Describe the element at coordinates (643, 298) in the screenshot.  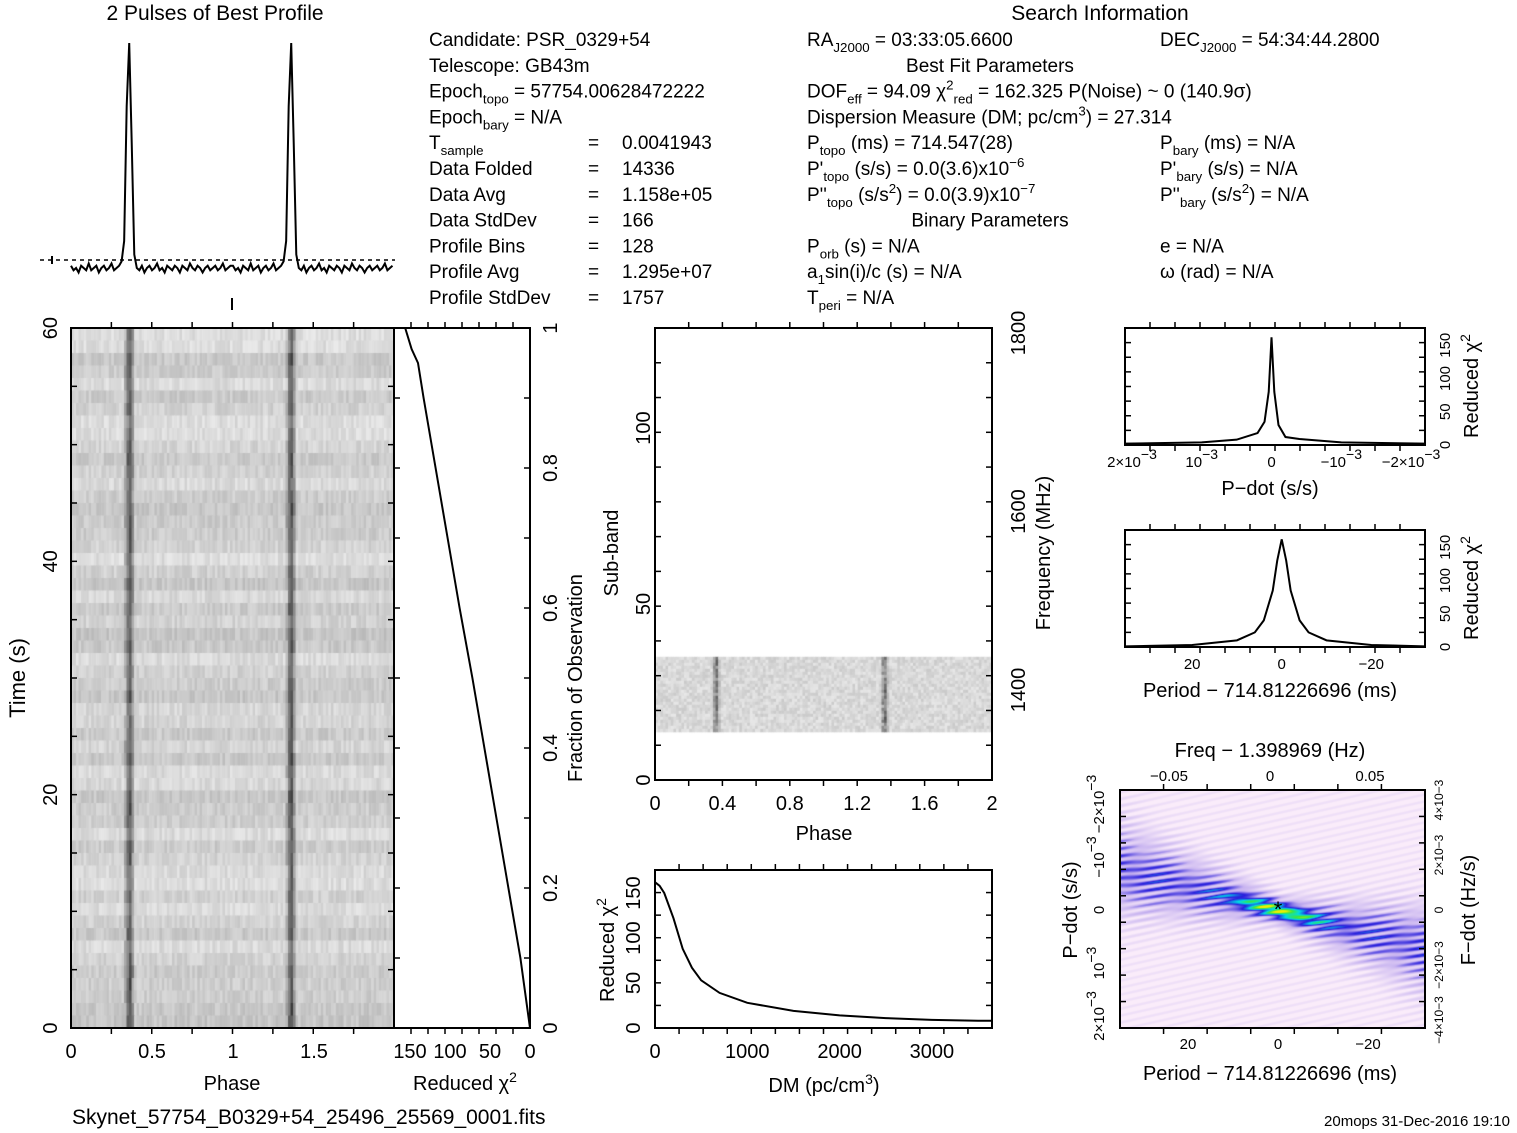
I see `info-value: 1757` at that location.